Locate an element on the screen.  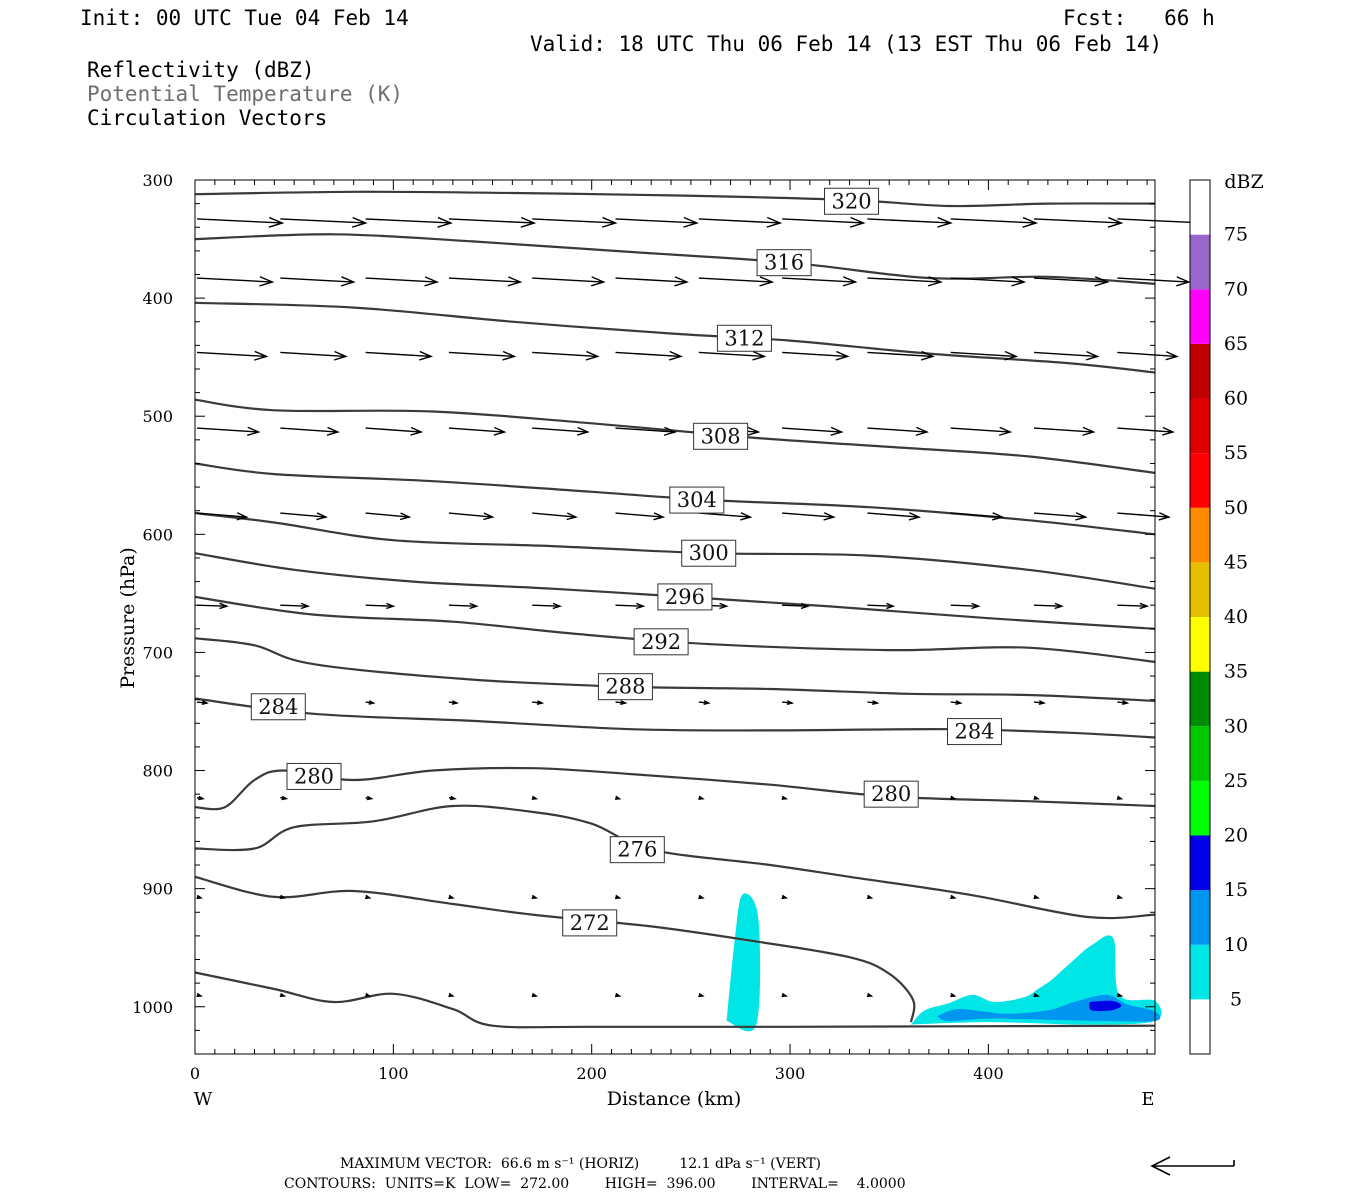
contour-label-276: 276 is located at coordinates (637, 850).